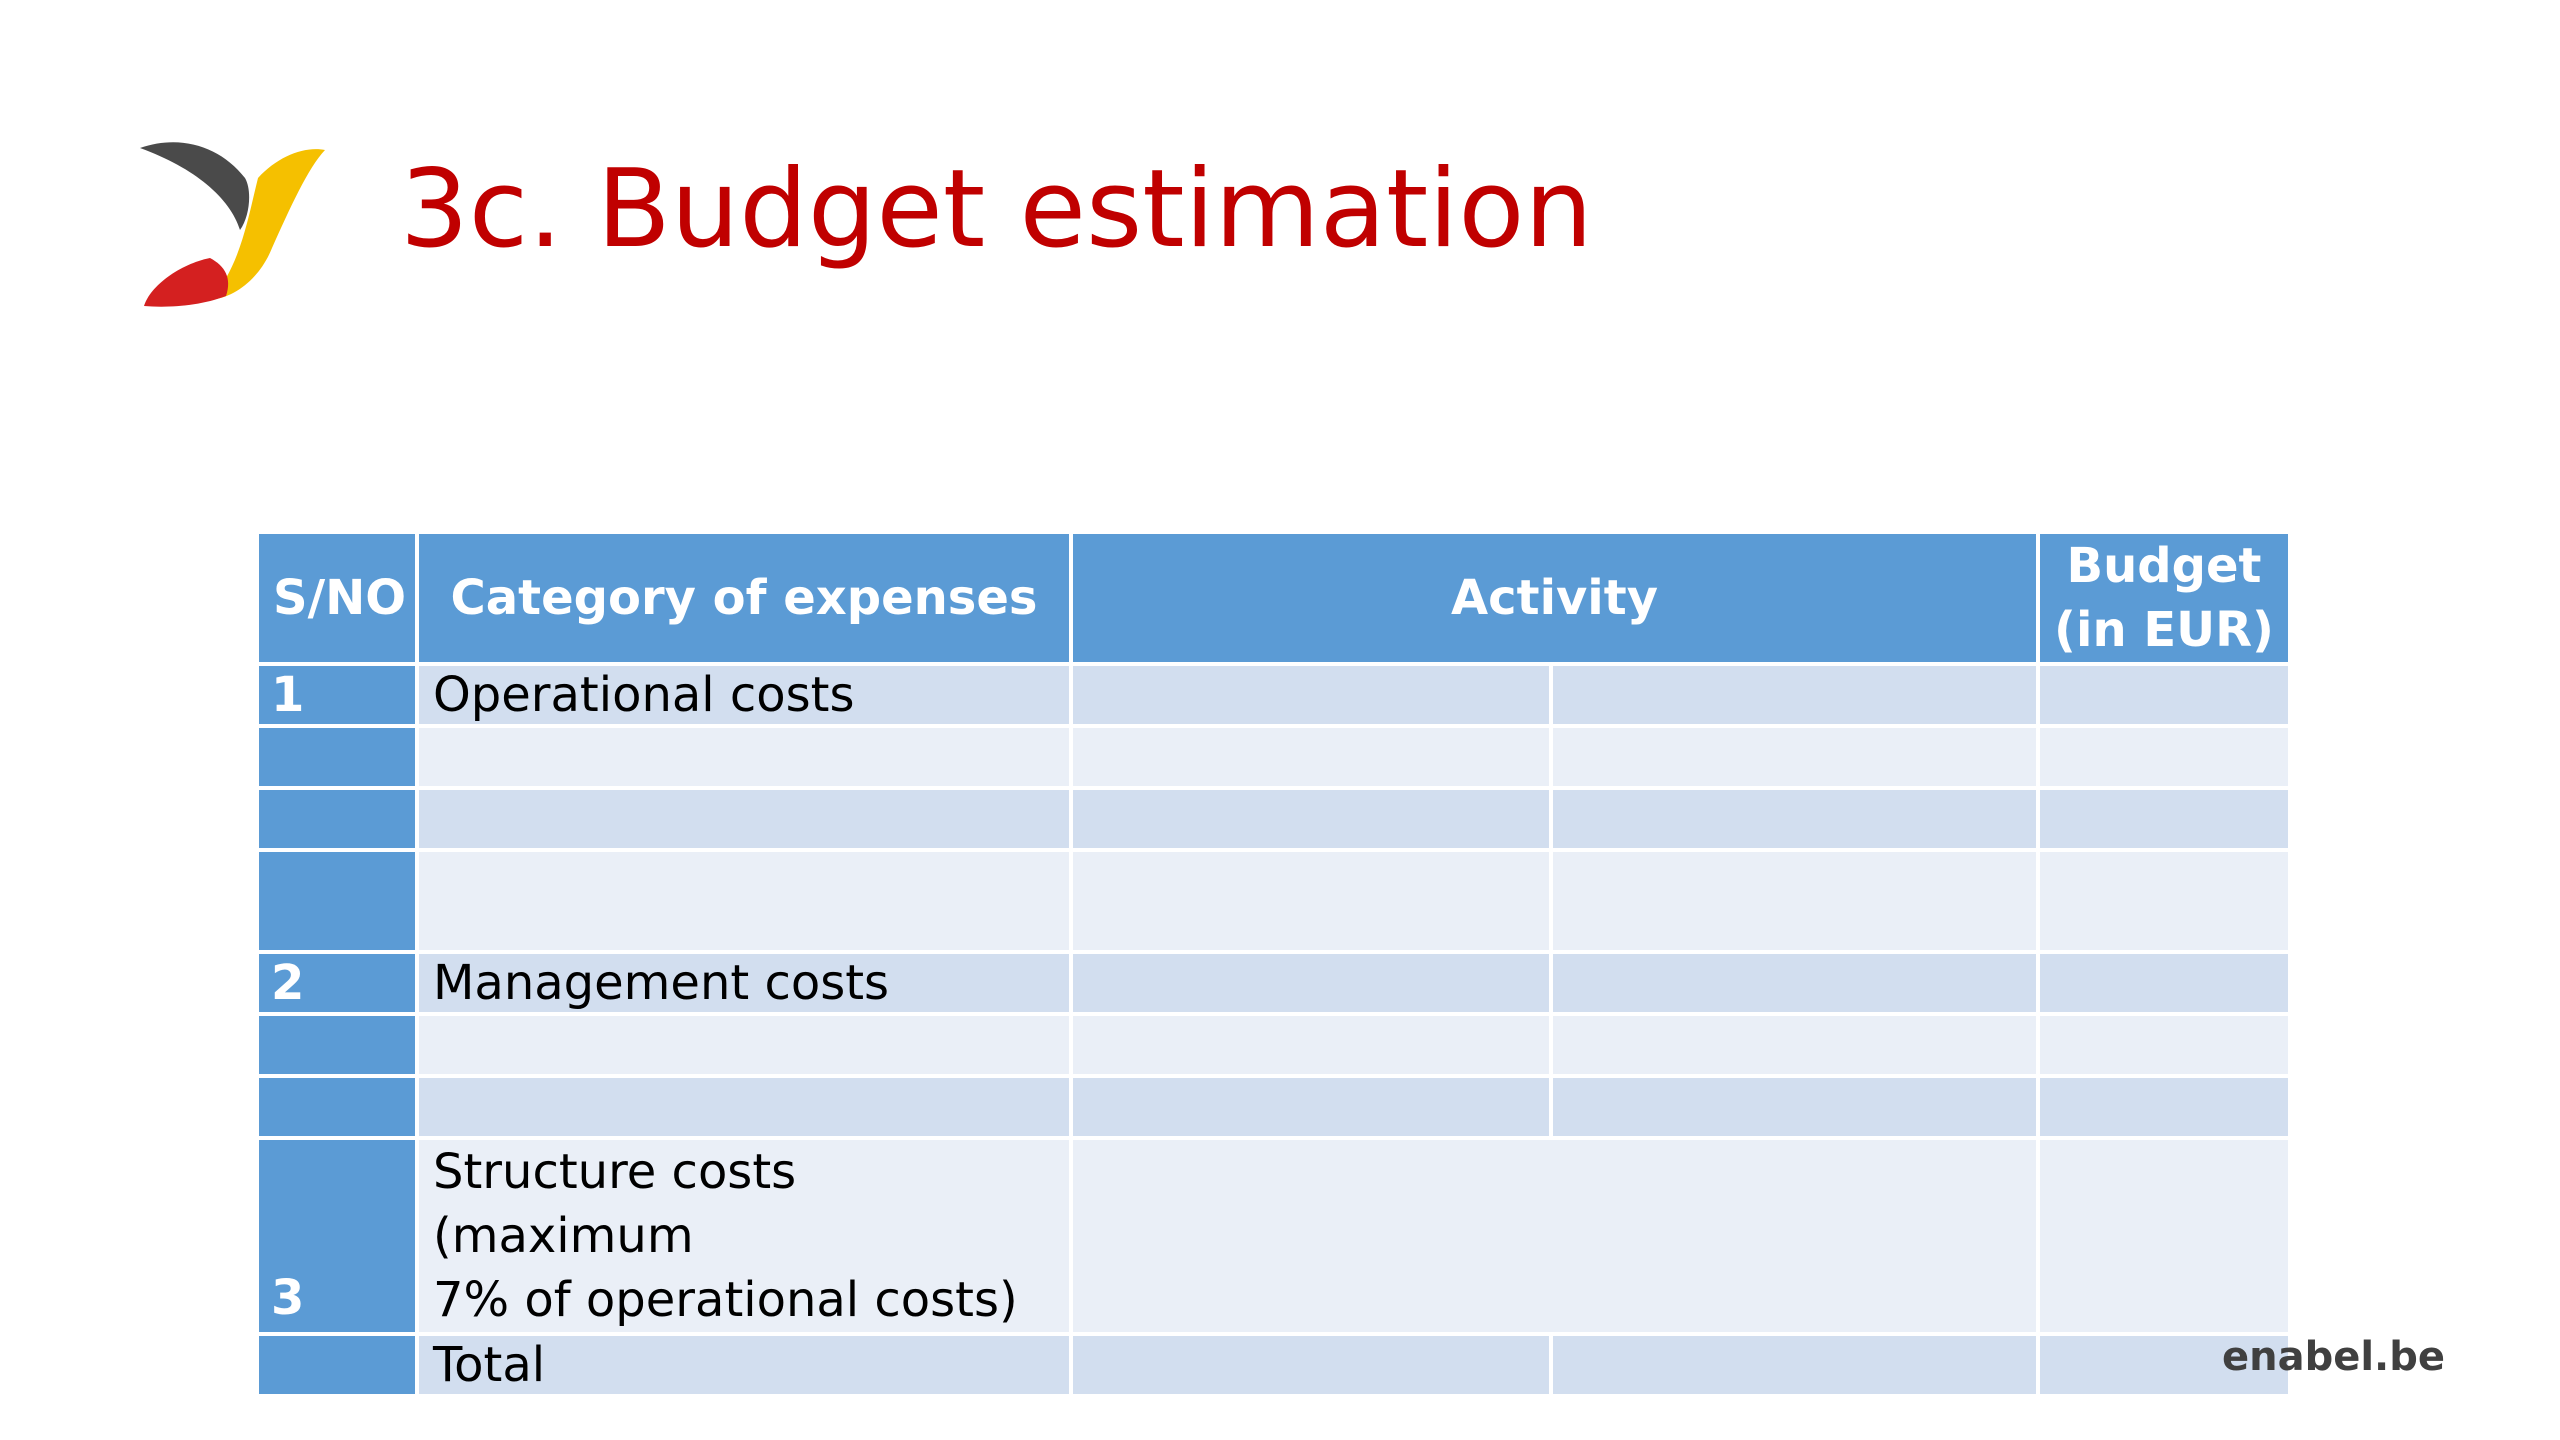  What do you see at coordinates (744, 598) in the screenshot?
I see `header-category: Category of expenses` at bounding box center [744, 598].